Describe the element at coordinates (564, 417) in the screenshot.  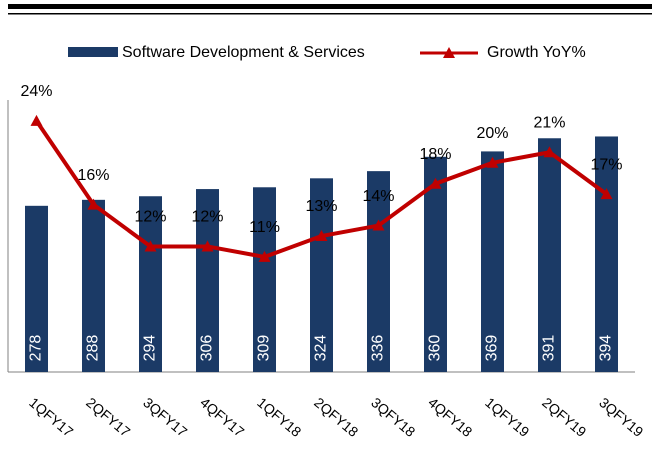
I see `x-tick-label: 2QFY19` at that location.